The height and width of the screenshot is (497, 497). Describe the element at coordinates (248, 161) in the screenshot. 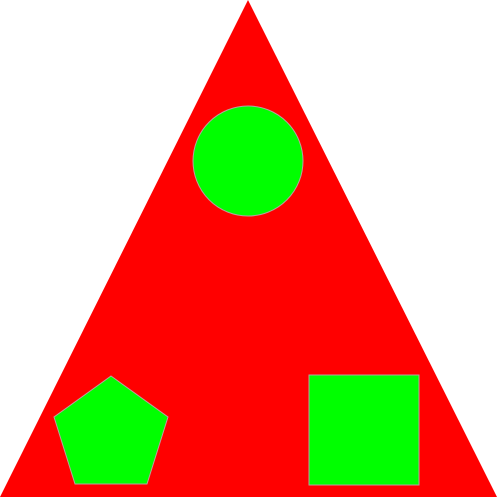

I see `green-circle` at that location.